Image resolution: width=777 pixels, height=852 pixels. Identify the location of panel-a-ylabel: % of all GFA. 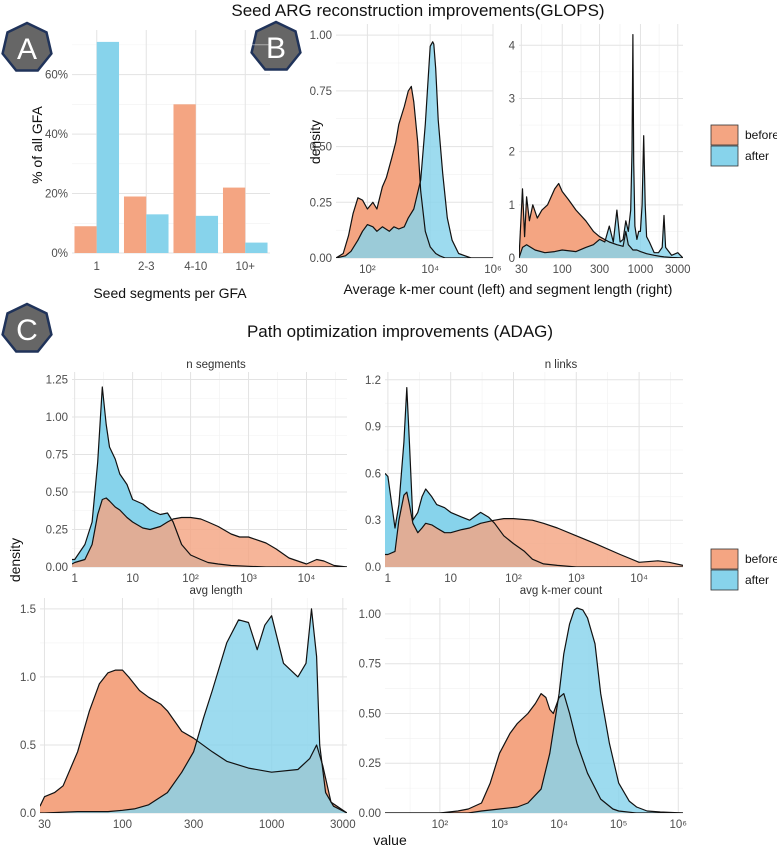
(37, 144).